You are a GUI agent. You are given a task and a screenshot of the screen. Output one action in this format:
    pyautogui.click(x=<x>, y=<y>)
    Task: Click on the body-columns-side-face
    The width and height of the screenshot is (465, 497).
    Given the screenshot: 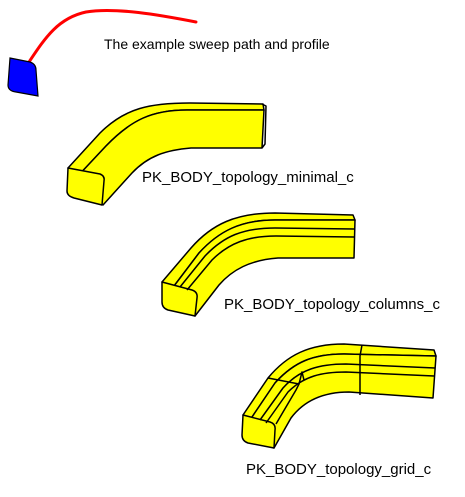 What is the action you would take?
    pyautogui.click(x=263, y=268)
    